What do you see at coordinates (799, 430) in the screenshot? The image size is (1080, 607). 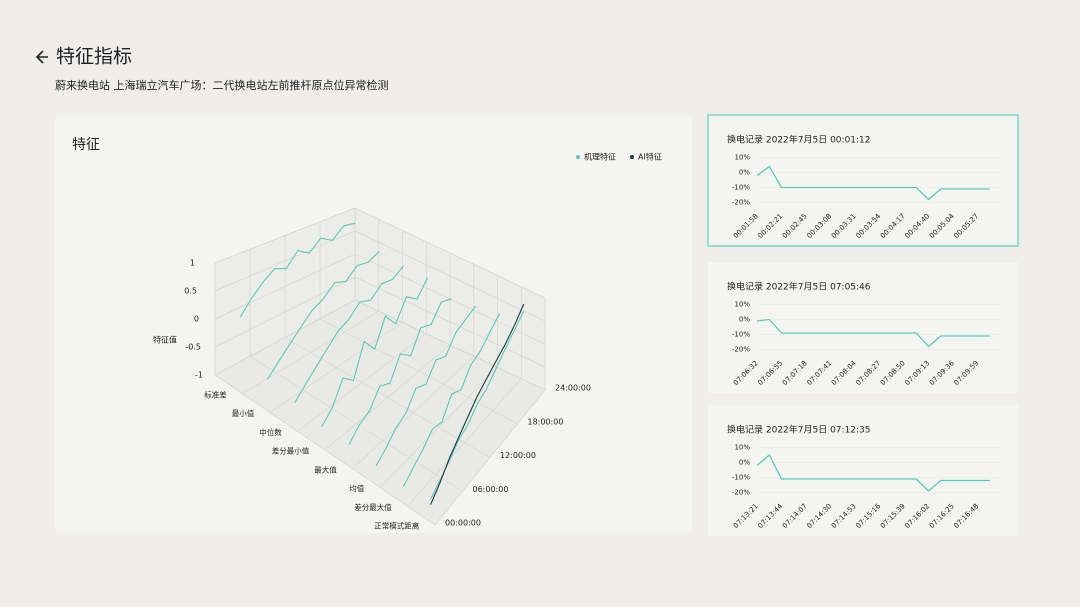 I see `card-title: 换电记录 2022年7月5日 07:12:35` at bounding box center [799, 430].